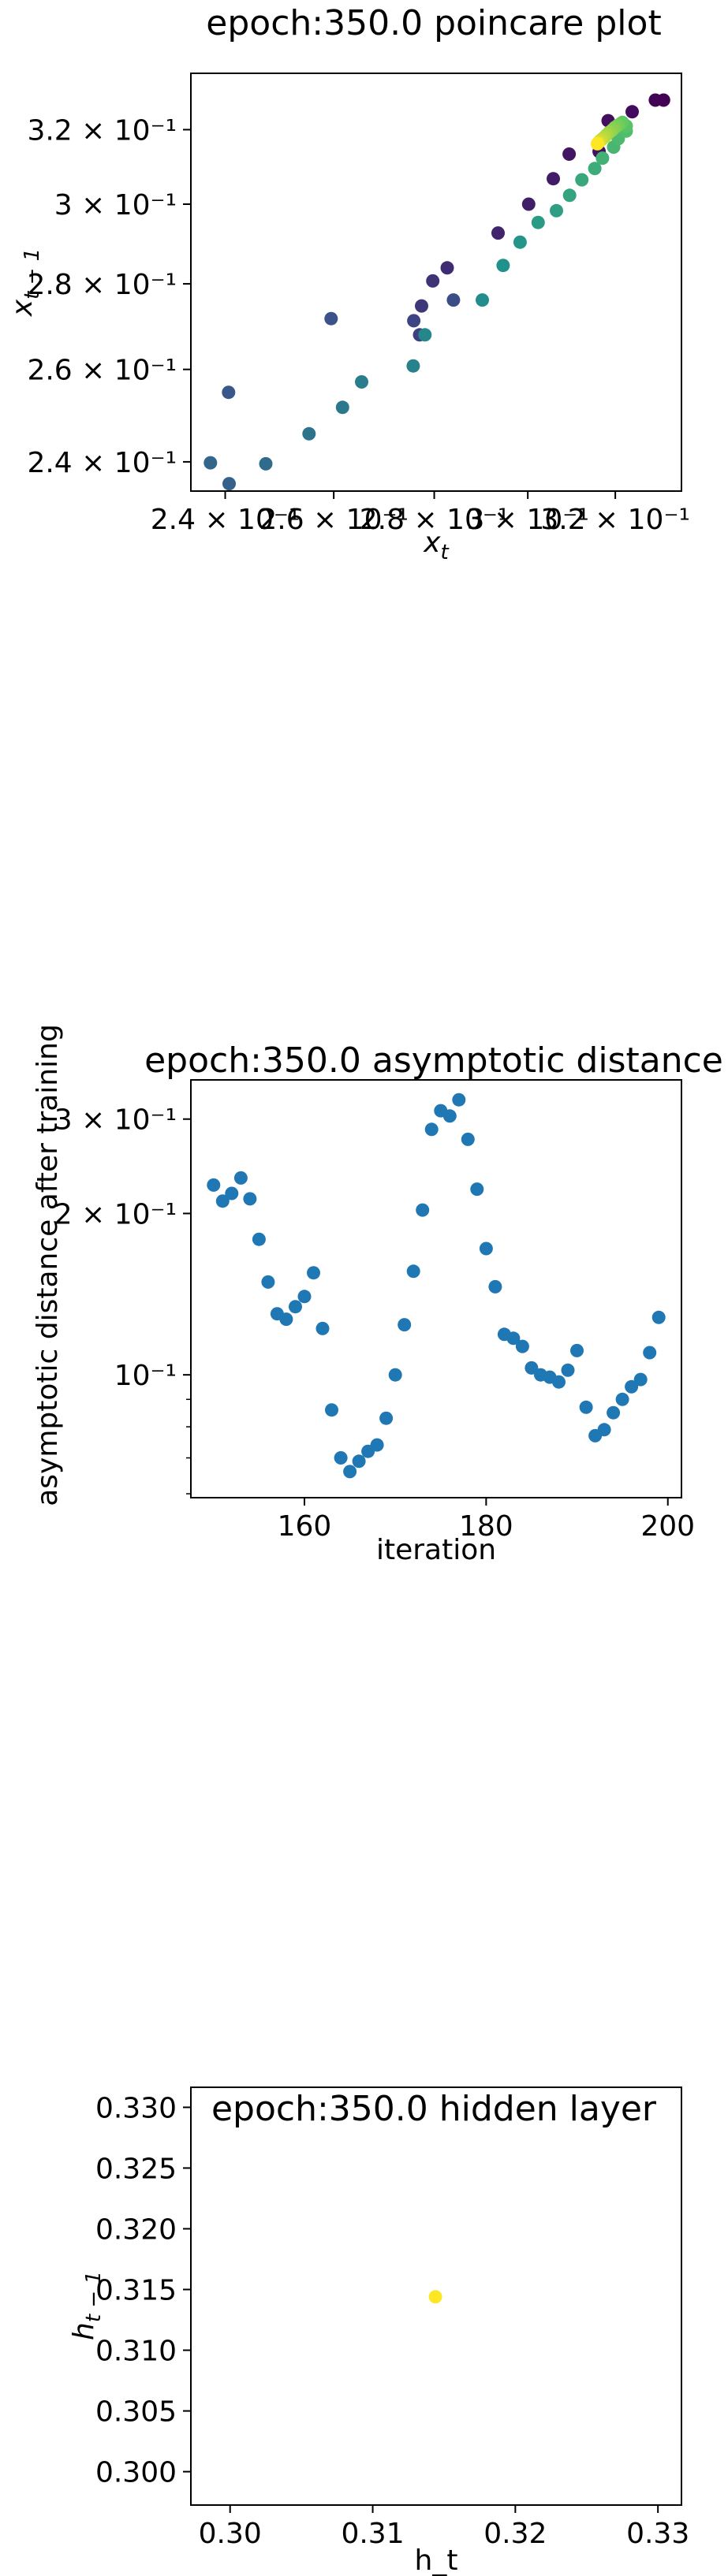  I want to click on poincare-x-axis-label: xt, so click(436, 545).